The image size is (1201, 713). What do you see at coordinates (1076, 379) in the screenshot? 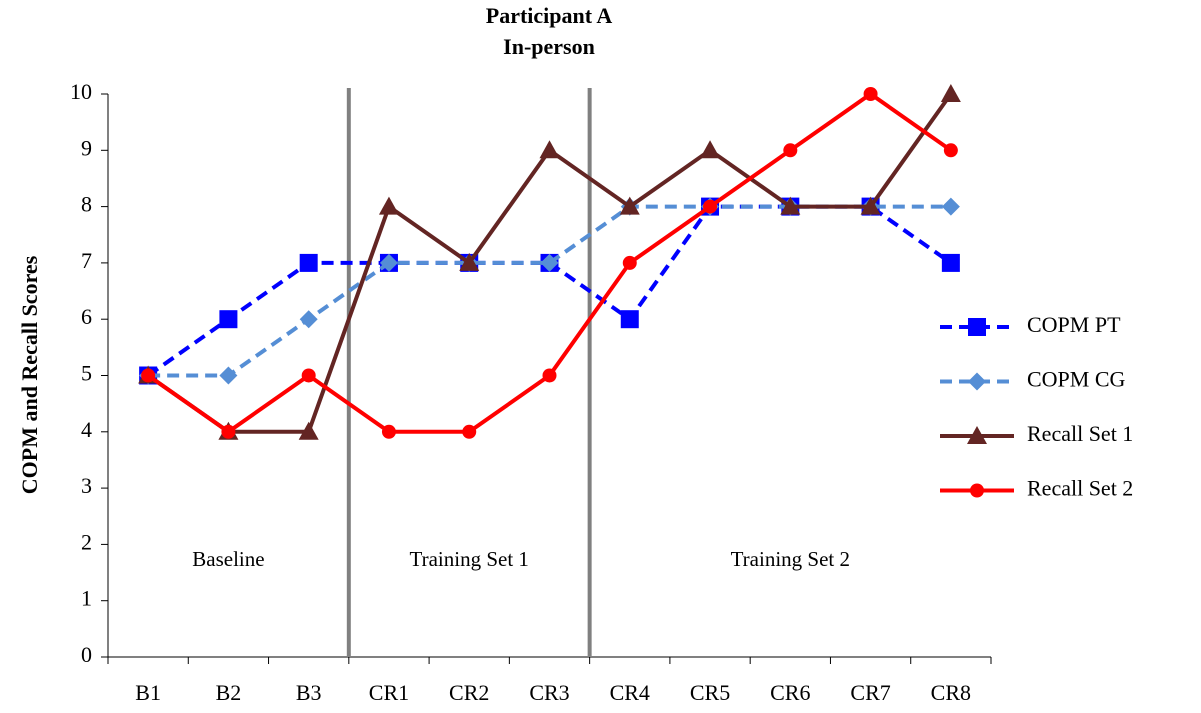
I see `legend-label: COPM CG` at bounding box center [1076, 379].